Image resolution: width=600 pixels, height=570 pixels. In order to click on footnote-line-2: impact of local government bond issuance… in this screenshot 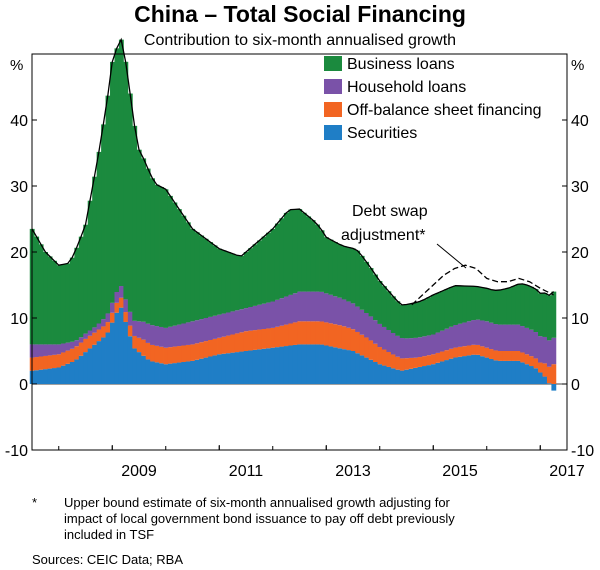, I will do `click(259, 518)`.